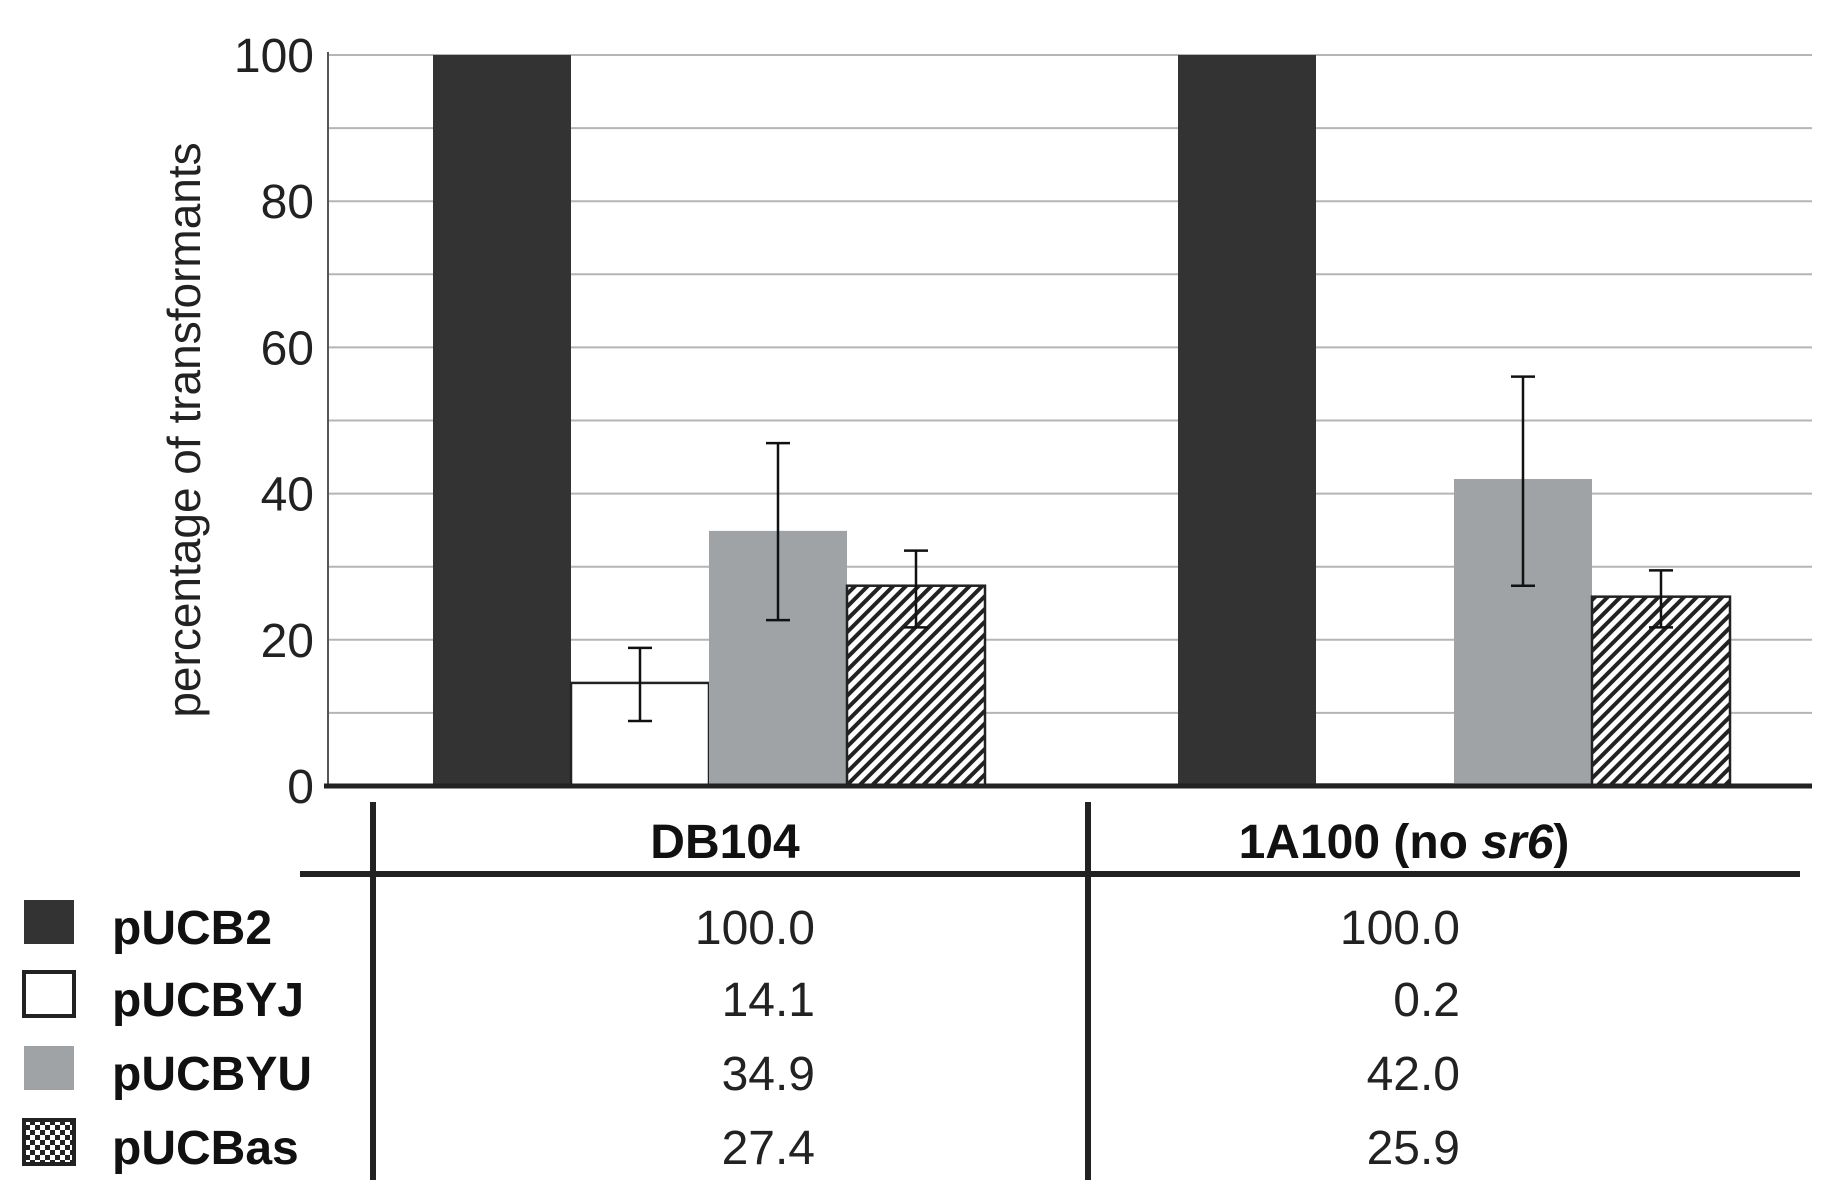 Image resolution: width=1837 pixels, height=1192 pixels. What do you see at coordinates (212, 1074) in the screenshot?
I see `legend-label: pUCBYU` at bounding box center [212, 1074].